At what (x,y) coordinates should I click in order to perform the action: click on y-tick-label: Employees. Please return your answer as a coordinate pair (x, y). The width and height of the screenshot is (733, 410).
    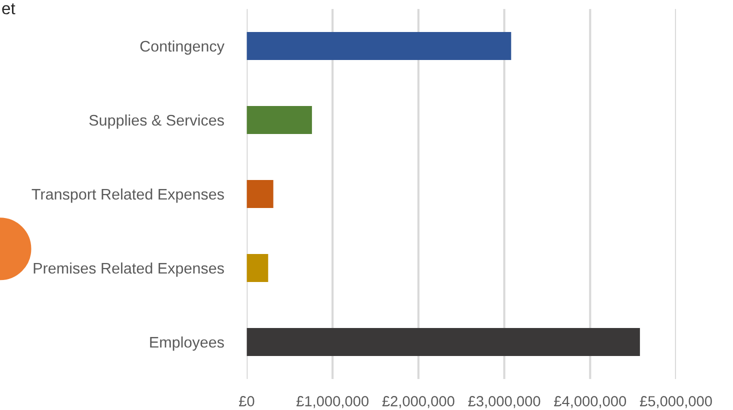
    Looking at the image, I should click on (187, 343).